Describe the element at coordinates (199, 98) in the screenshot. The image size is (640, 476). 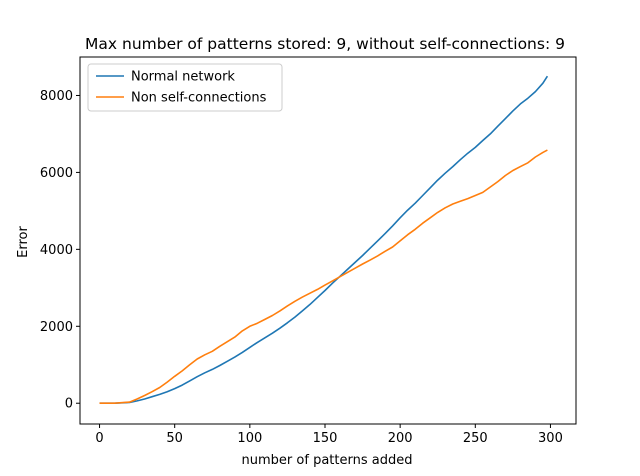
I see `legend-label: Non self-connections` at that location.